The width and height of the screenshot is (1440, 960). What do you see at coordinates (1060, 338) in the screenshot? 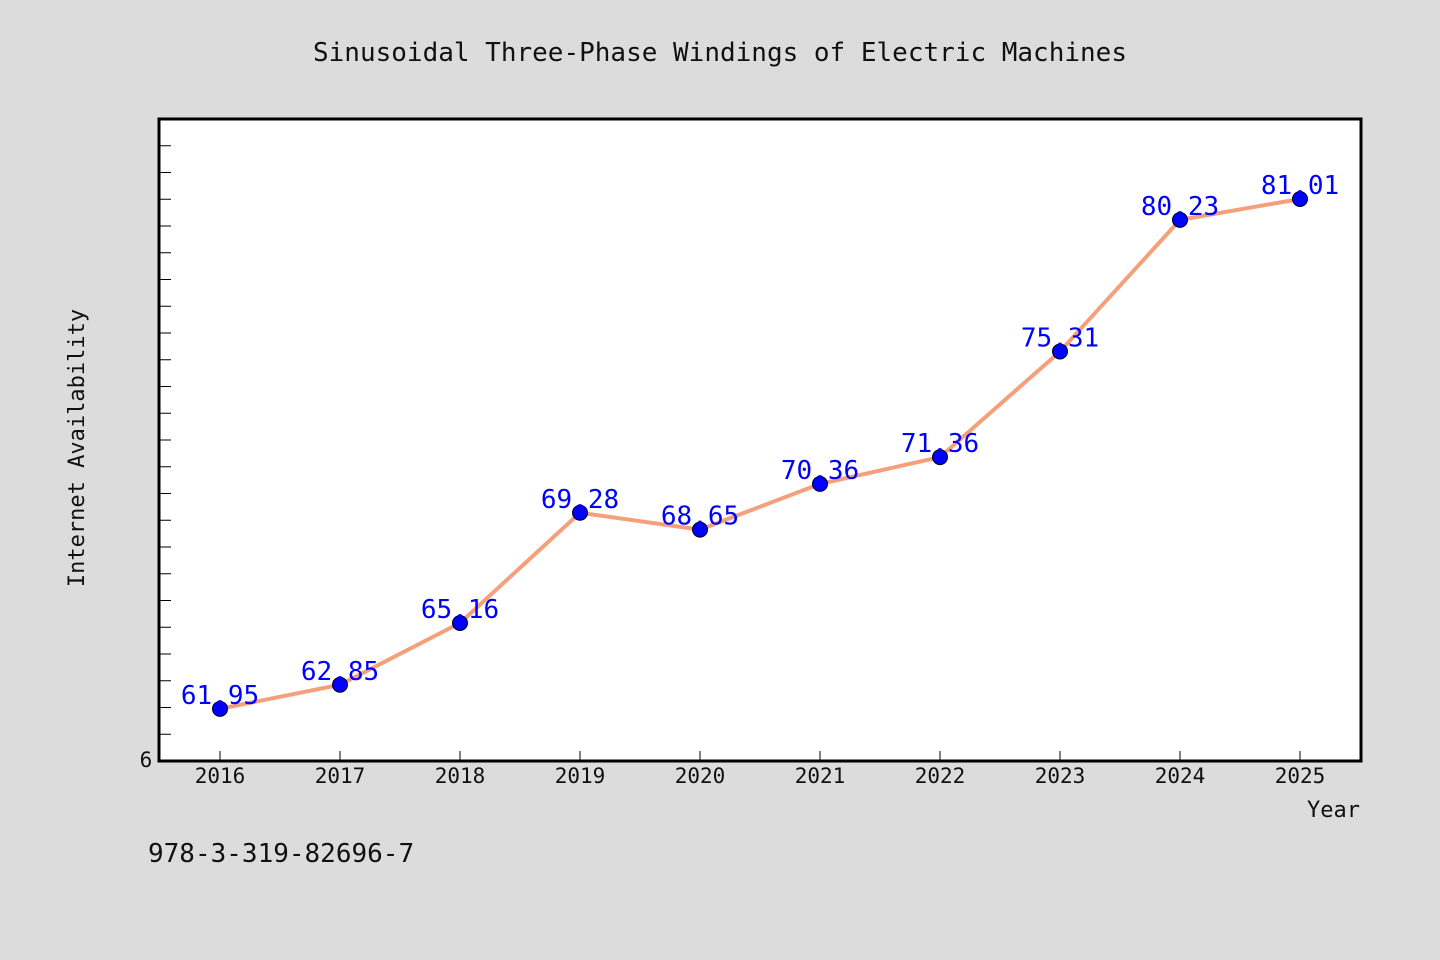
I see `data-label: 75.31` at bounding box center [1060, 338].